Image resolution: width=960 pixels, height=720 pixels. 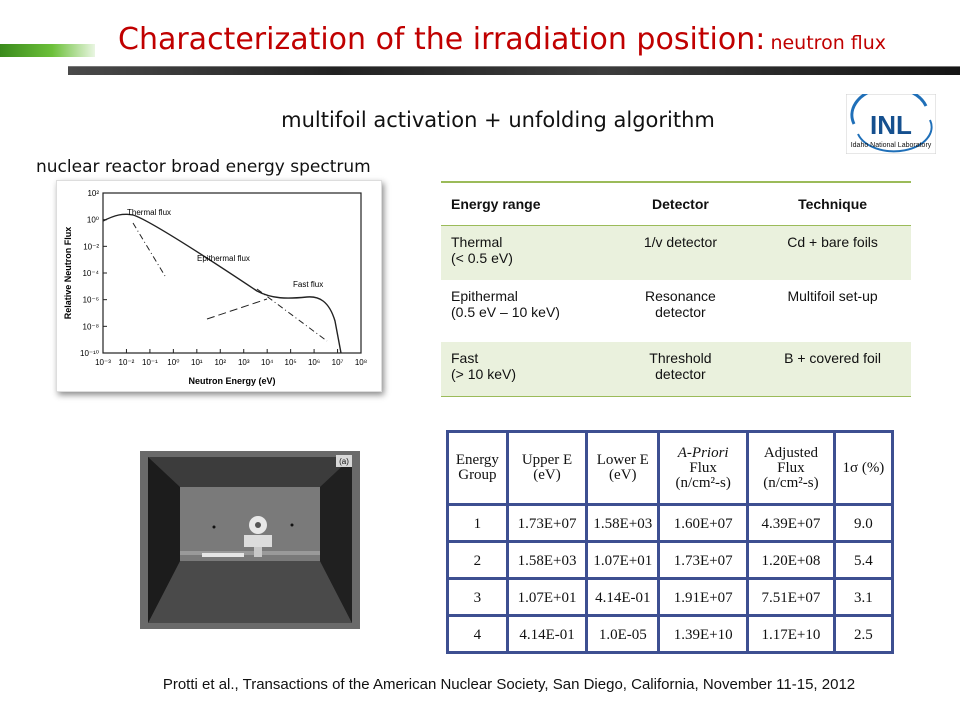 I want to click on spectrum-plot-area, so click(x=232, y=273).